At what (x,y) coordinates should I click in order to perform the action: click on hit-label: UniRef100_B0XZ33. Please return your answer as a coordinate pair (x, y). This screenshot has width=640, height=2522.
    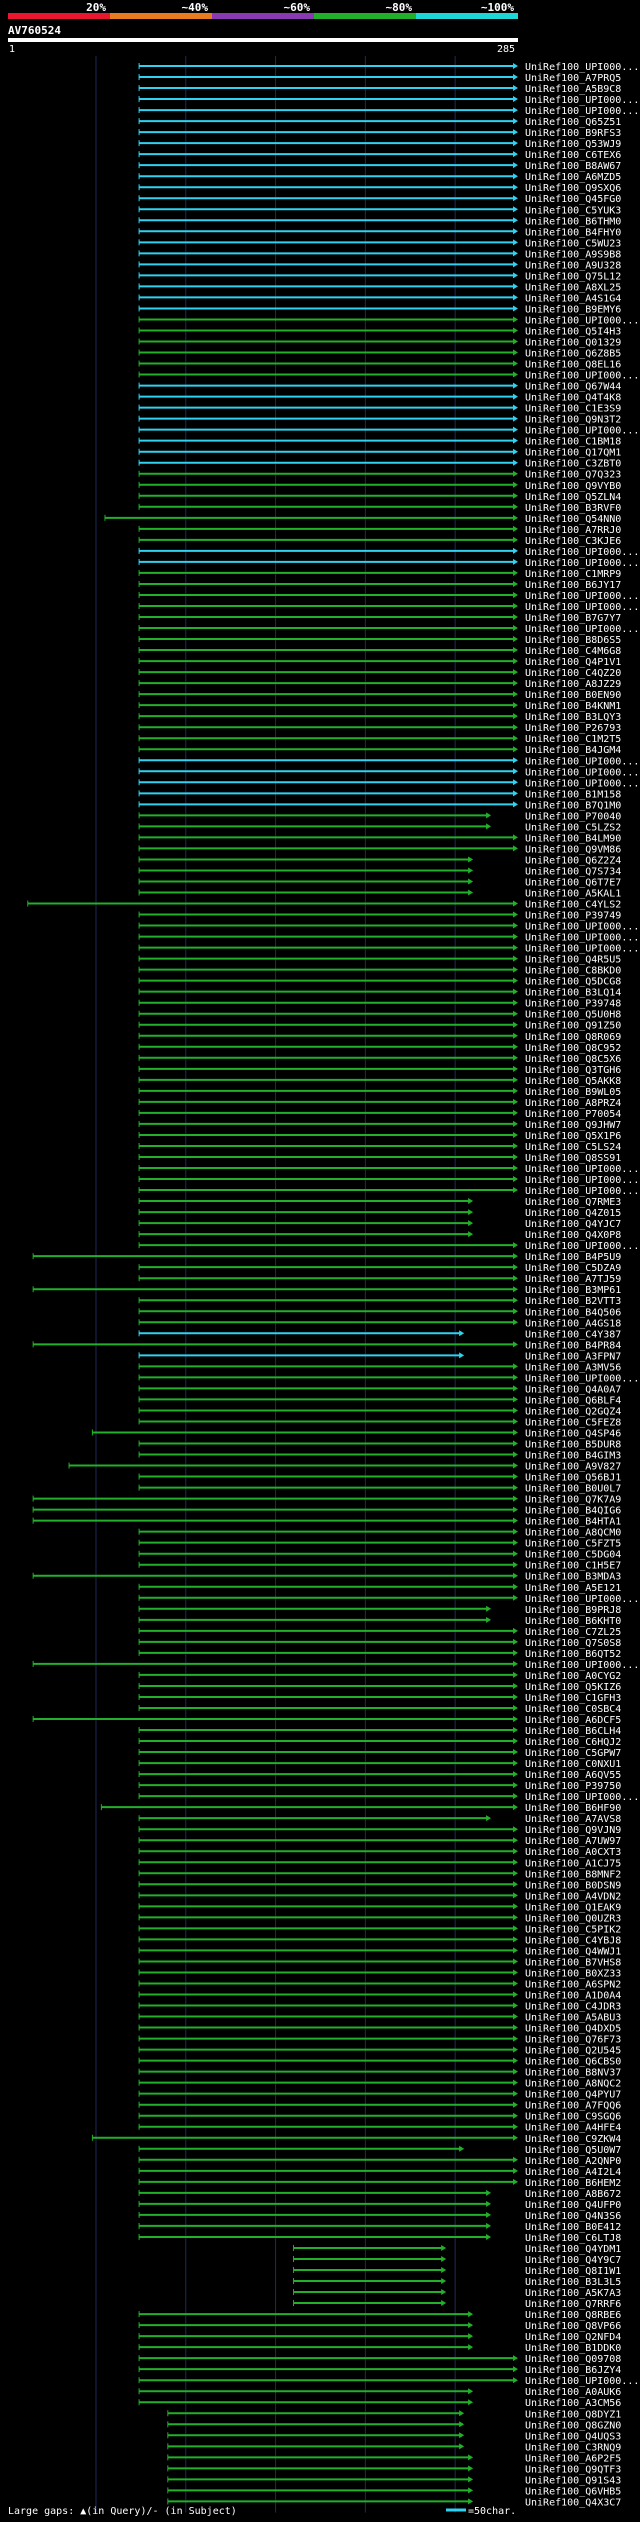
    Looking at the image, I should click on (573, 1973).